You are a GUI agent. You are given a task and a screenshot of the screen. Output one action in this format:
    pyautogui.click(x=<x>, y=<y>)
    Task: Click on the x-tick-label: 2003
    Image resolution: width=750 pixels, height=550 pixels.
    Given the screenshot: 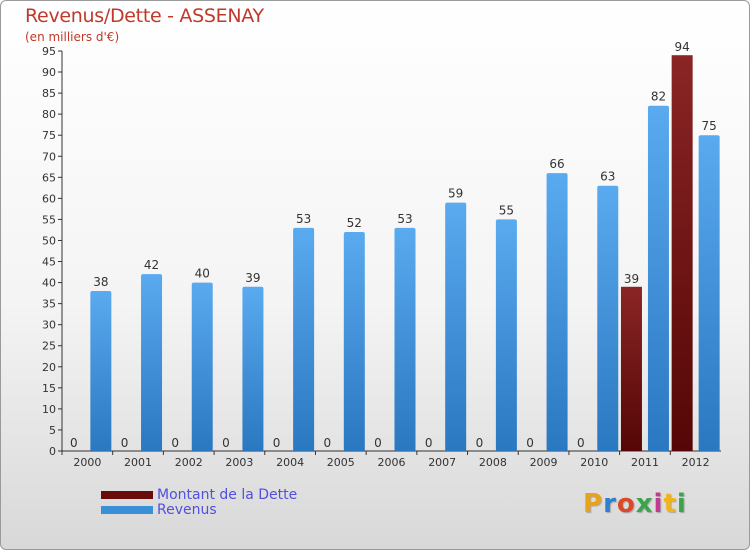 What is the action you would take?
    pyautogui.click(x=239, y=462)
    